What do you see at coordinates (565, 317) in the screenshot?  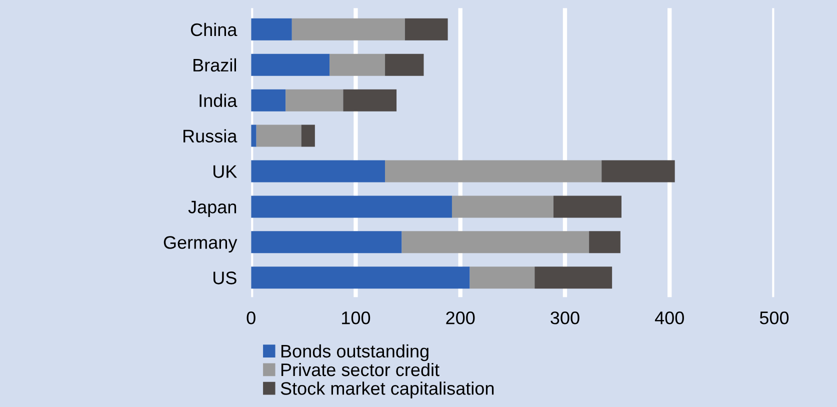 I see `x-tick-label: 300` at bounding box center [565, 317].